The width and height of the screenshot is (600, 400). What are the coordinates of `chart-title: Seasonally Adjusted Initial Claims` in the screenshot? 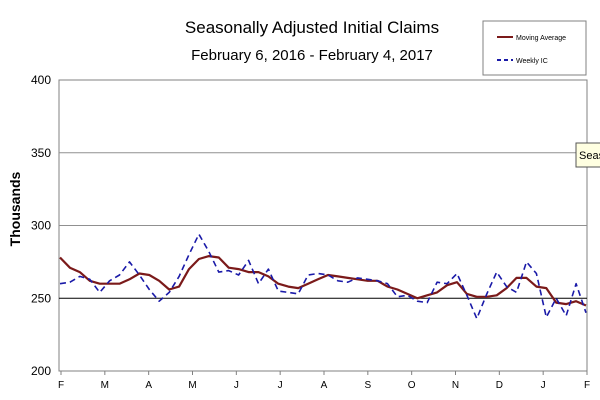 It's located at (312, 27).